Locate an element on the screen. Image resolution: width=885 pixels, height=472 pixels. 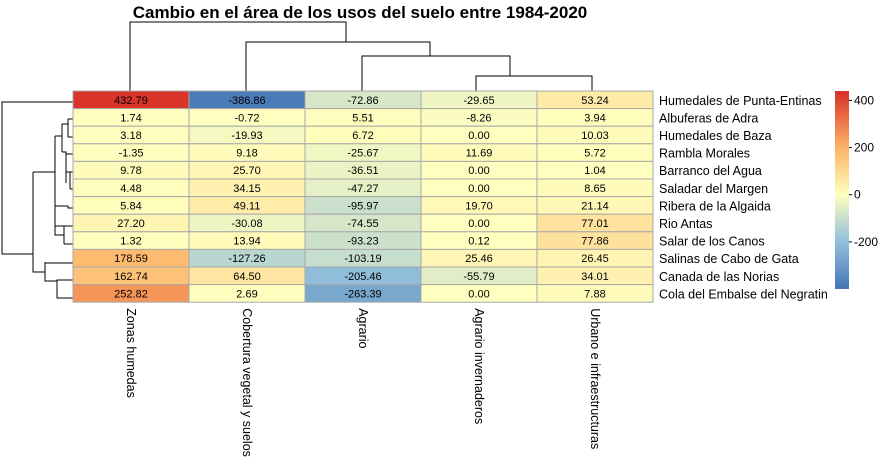
cell-value-label: -25.67 is located at coordinates (362, 154).